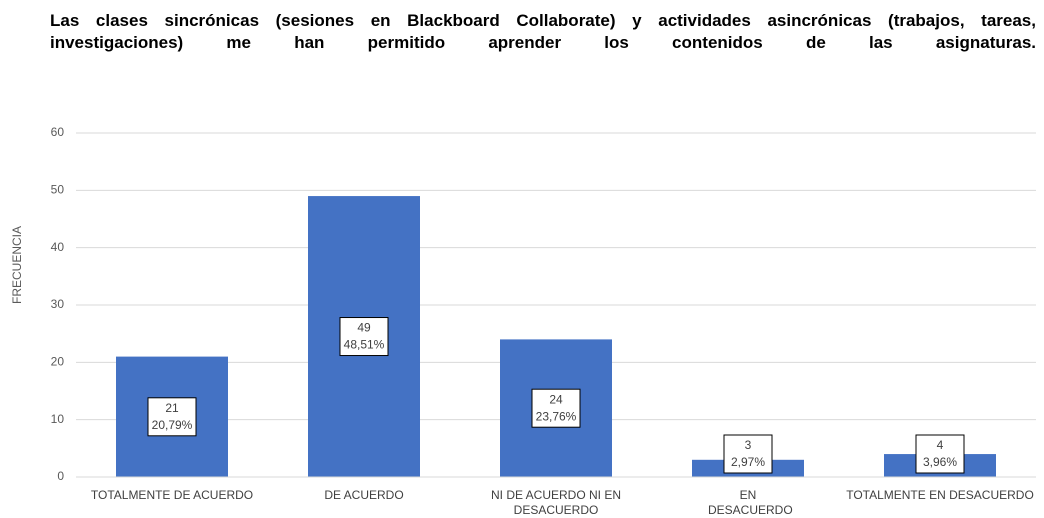 This screenshot has width=1044, height=518. I want to click on data-label: 2,97%, so click(748, 462).